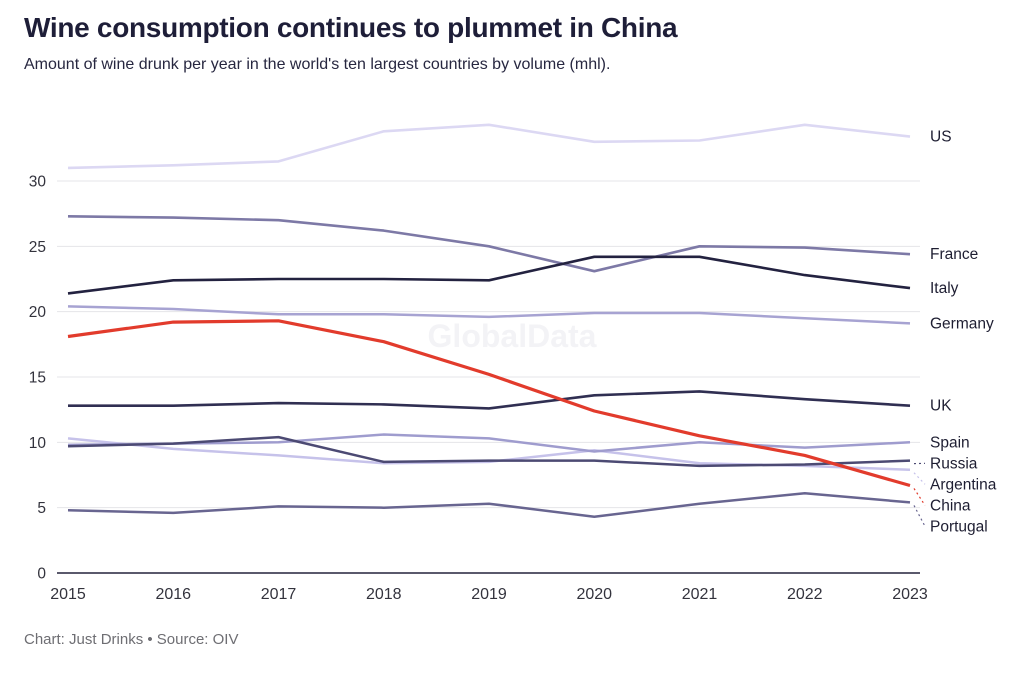 This screenshot has width=1024, height=678. I want to click on y-tick-label-25: 25, so click(37, 247).